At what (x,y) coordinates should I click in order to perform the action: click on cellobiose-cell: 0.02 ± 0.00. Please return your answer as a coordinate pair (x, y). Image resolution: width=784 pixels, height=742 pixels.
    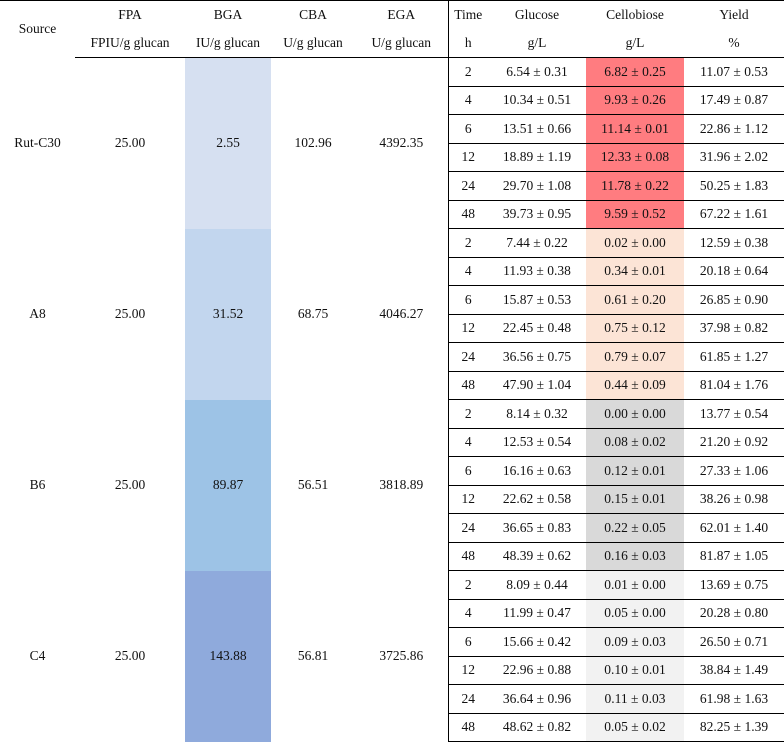
    Looking at the image, I should click on (635, 243).